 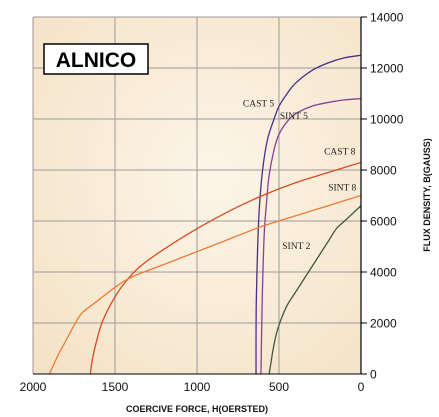 What do you see at coordinates (387, 120) in the screenshot?
I see `y-tick-label: 10000` at bounding box center [387, 120].